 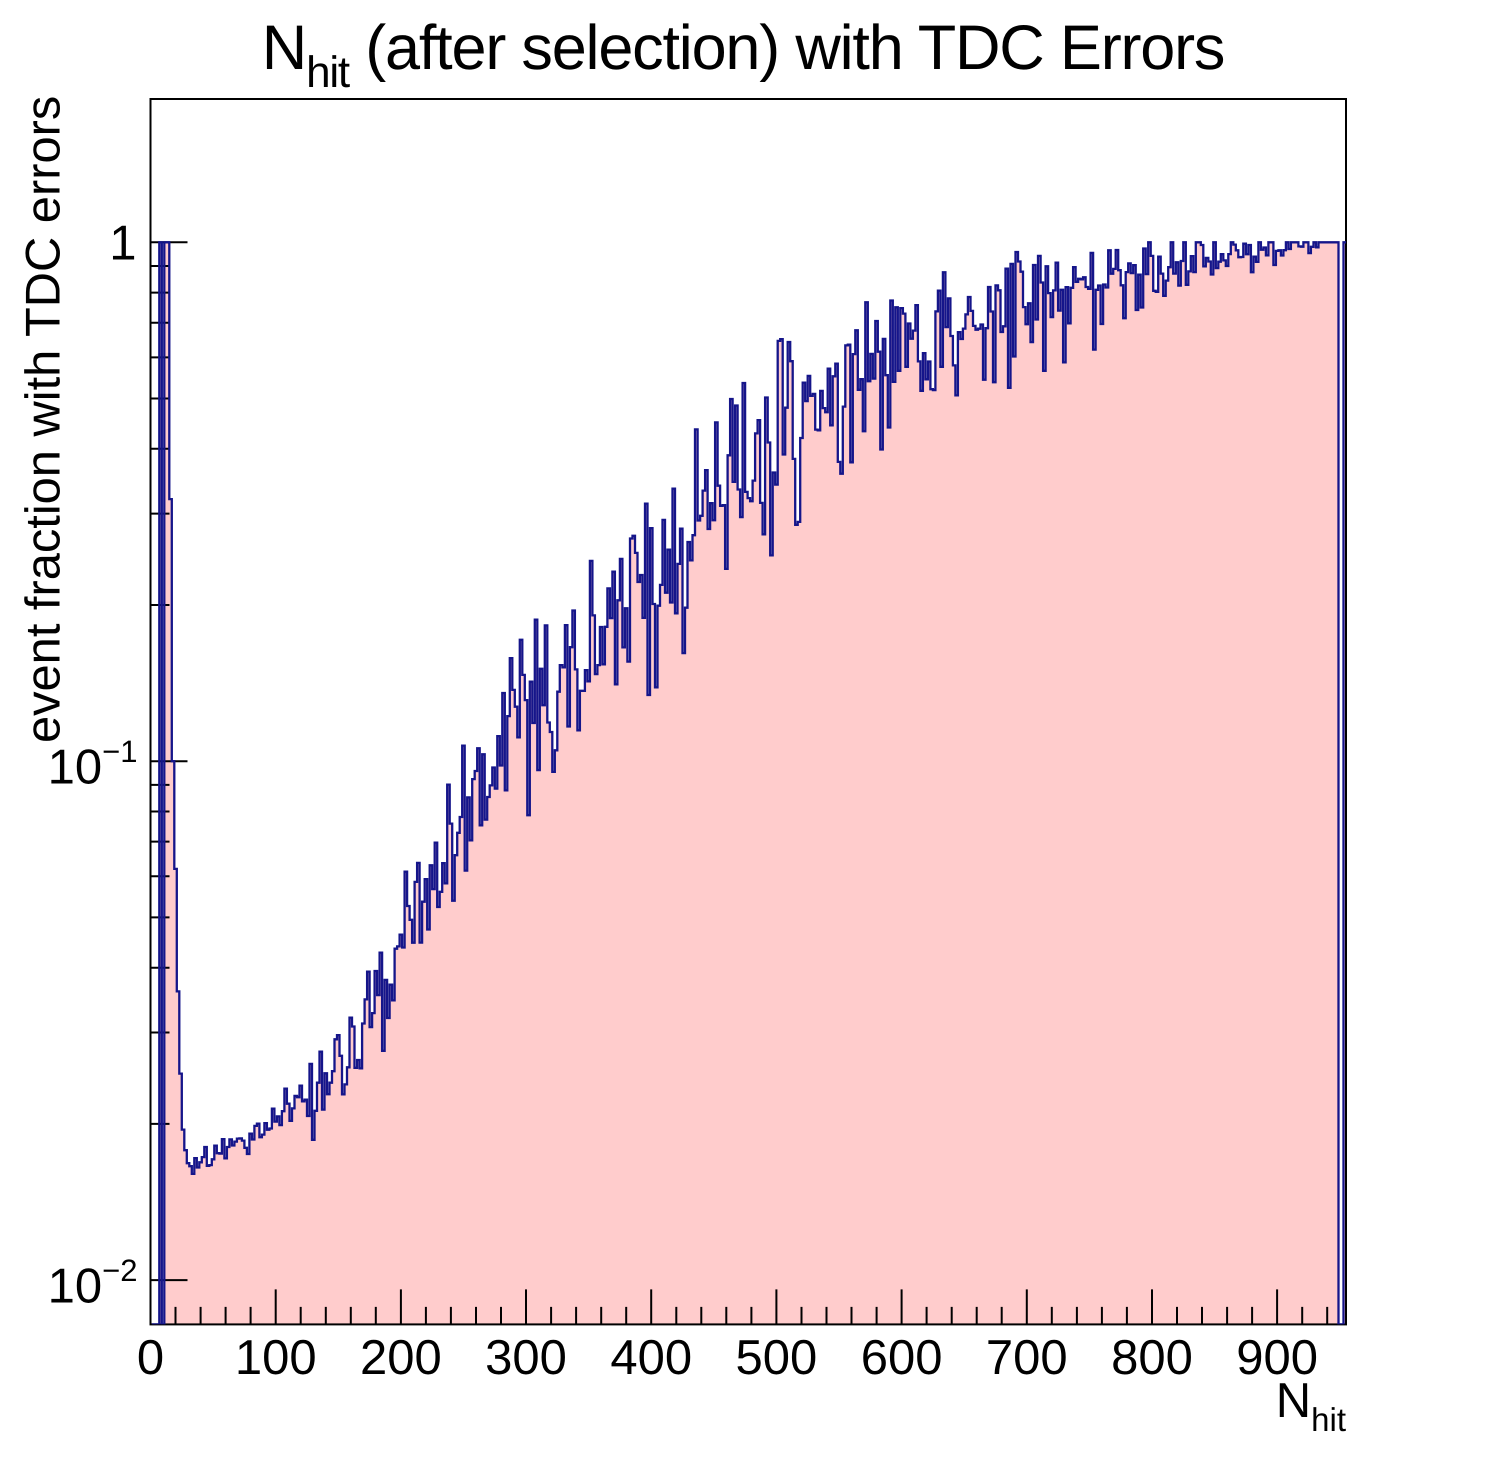 What do you see at coordinates (777, 1358) in the screenshot?
I see `svg-text: 500` at bounding box center [777, 1358].